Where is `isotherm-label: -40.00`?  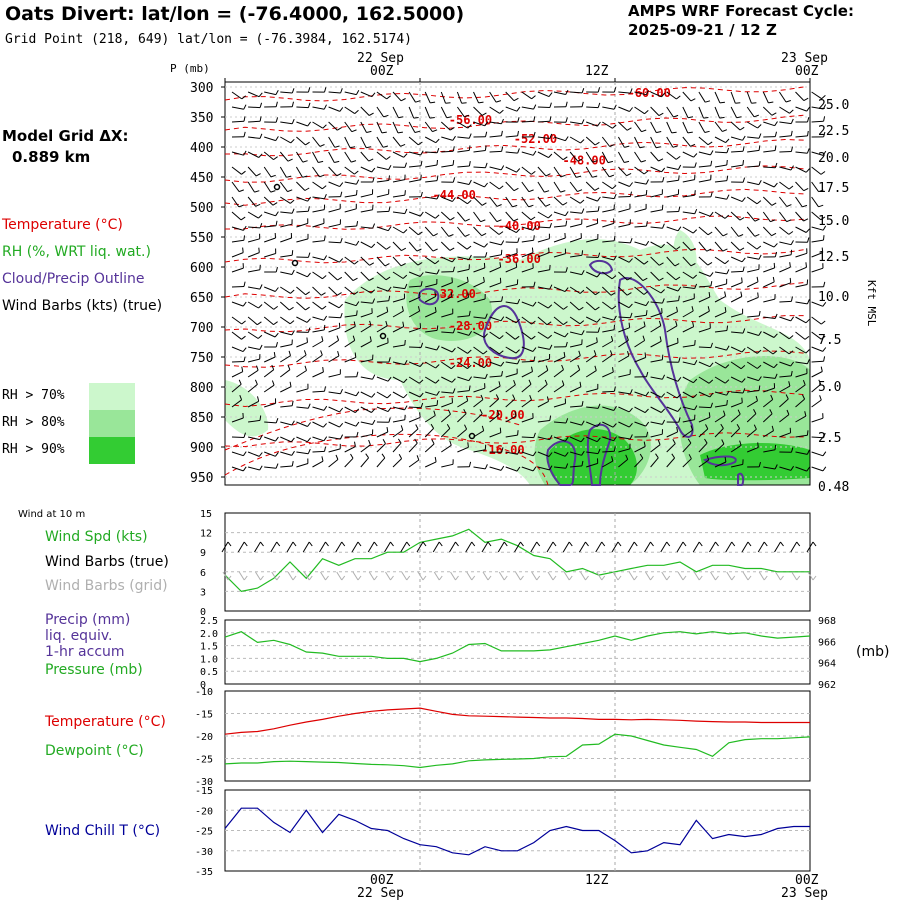
isotherm-label: -40.00 is located at coordinates (519, 226).